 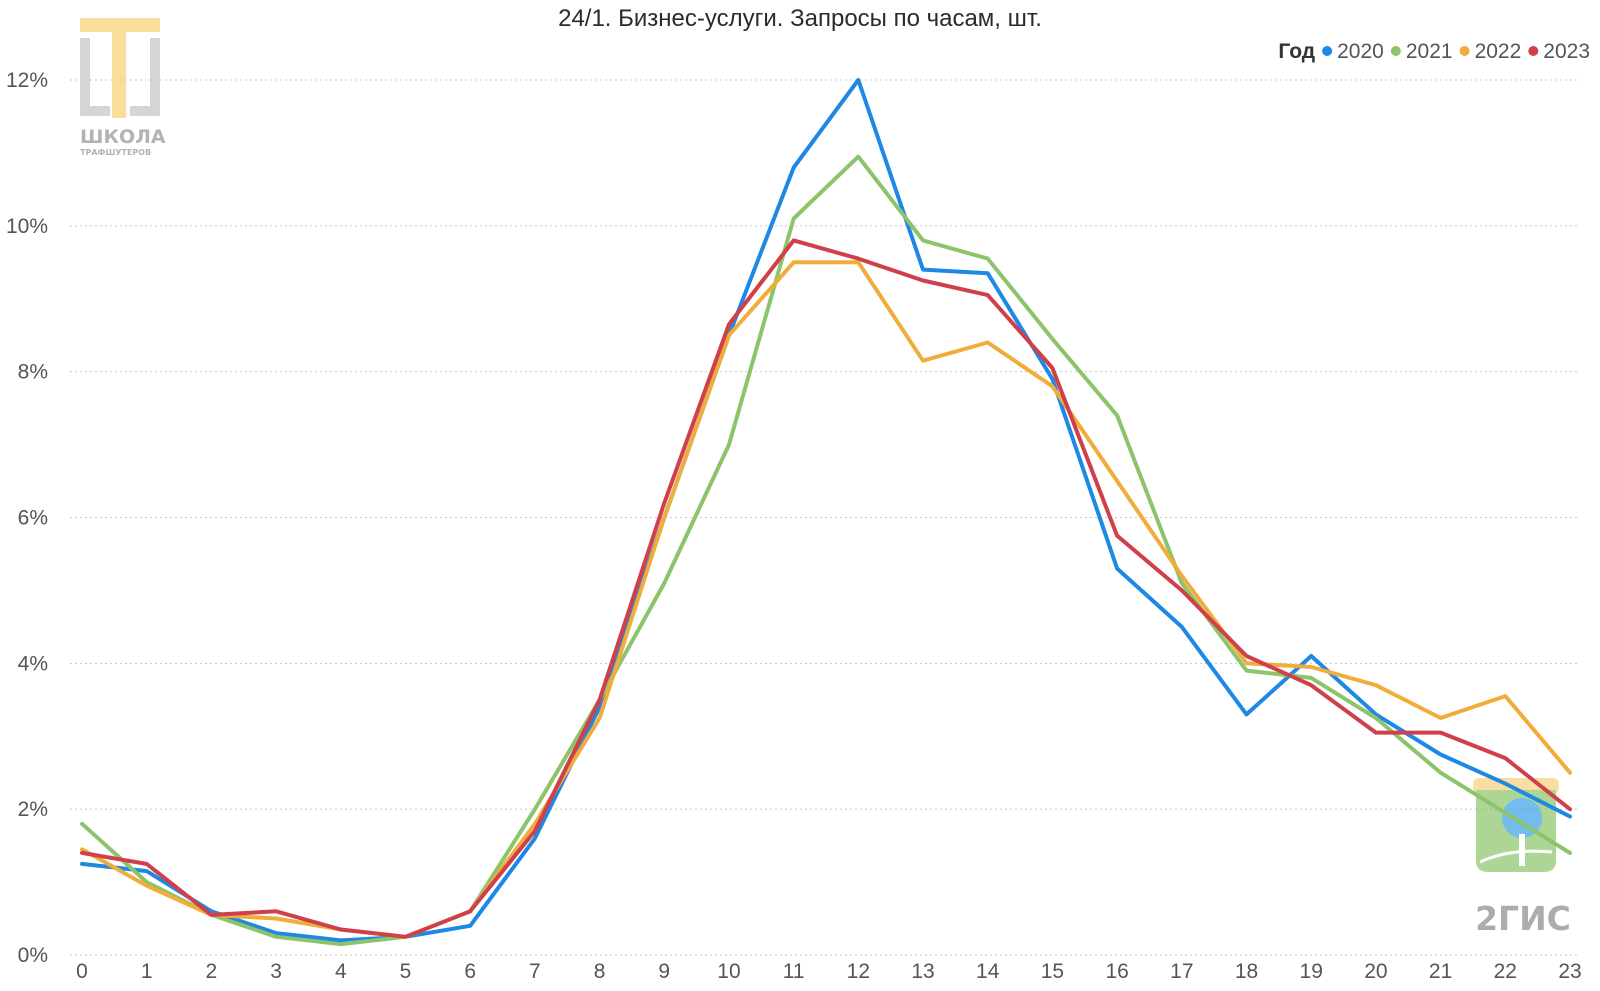 What do you see at coordinates (1516, 856) in the screenshot?
I see `brand-logo-road` at bounding box center [1516, 856].